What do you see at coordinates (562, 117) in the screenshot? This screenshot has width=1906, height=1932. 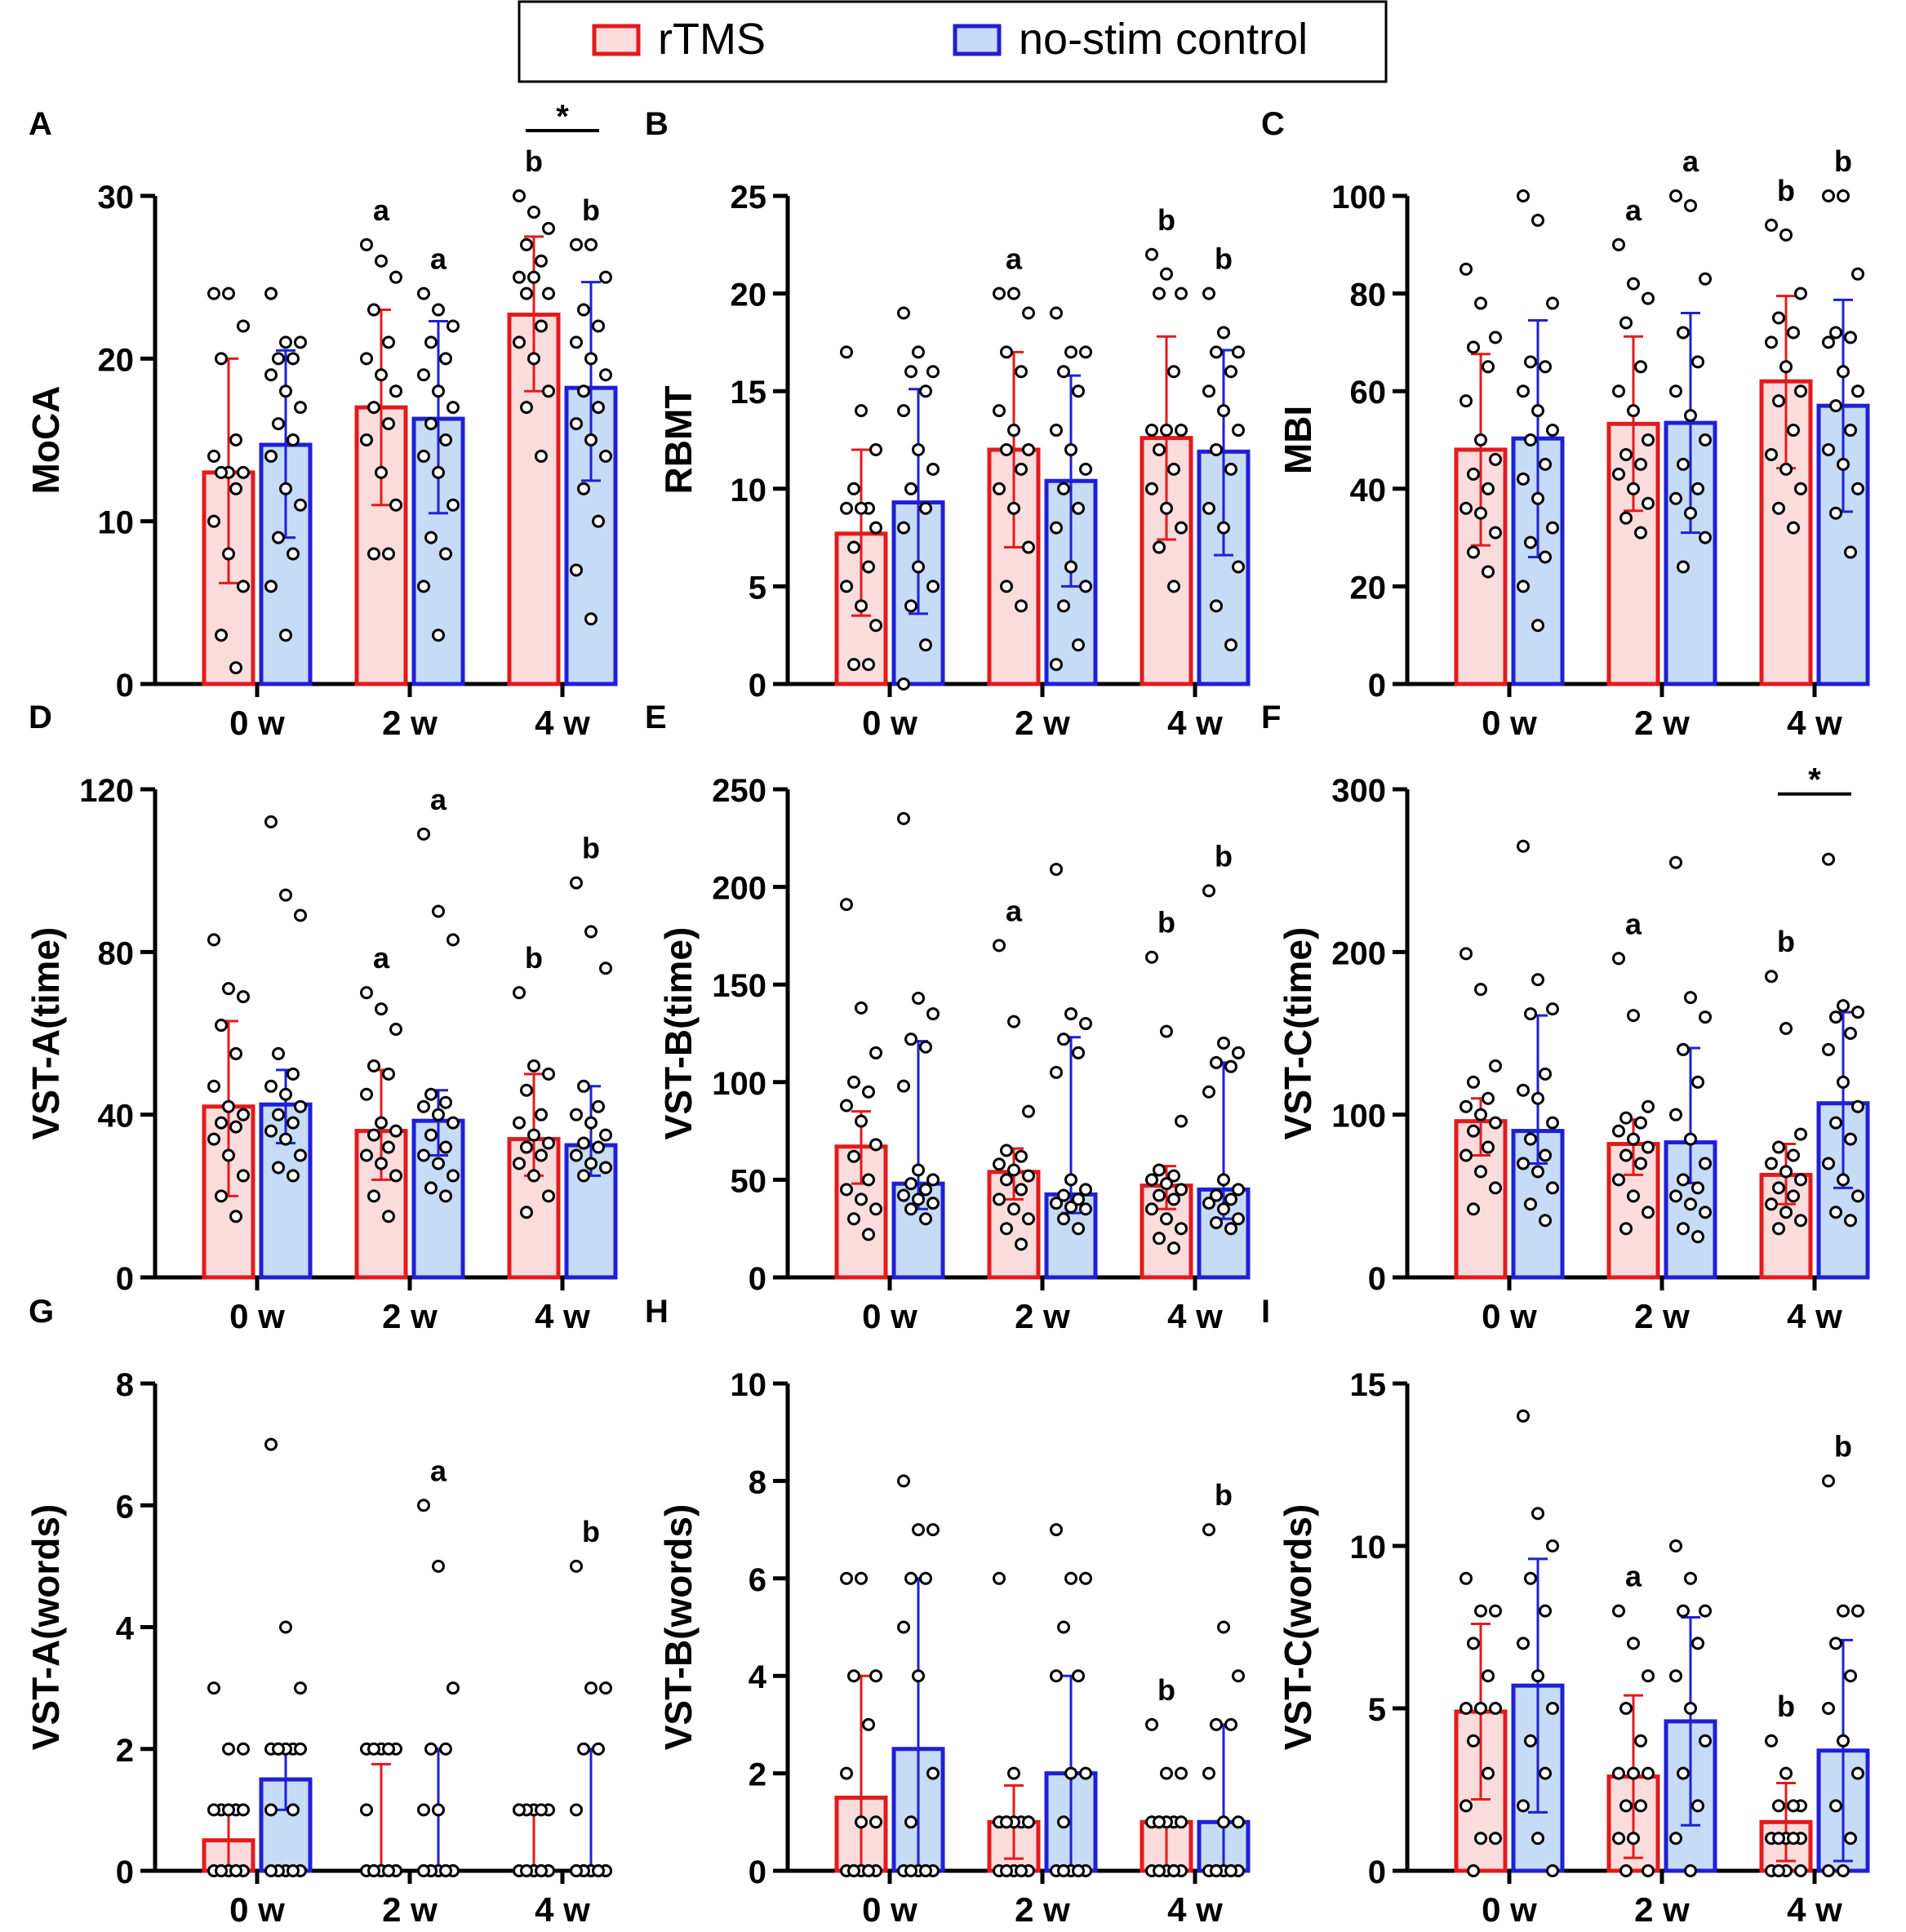 I see `significance-star: *` at bounding box center [562, 117].